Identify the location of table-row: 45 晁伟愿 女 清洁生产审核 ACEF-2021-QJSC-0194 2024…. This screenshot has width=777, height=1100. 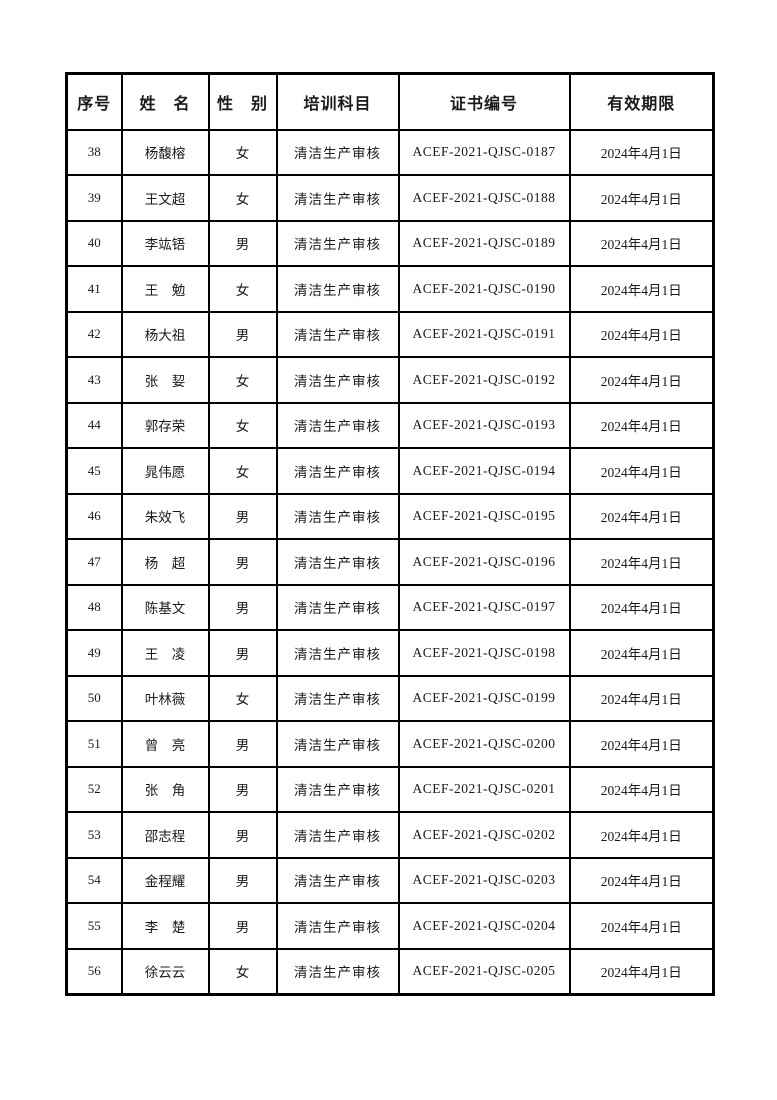
(390, 471).